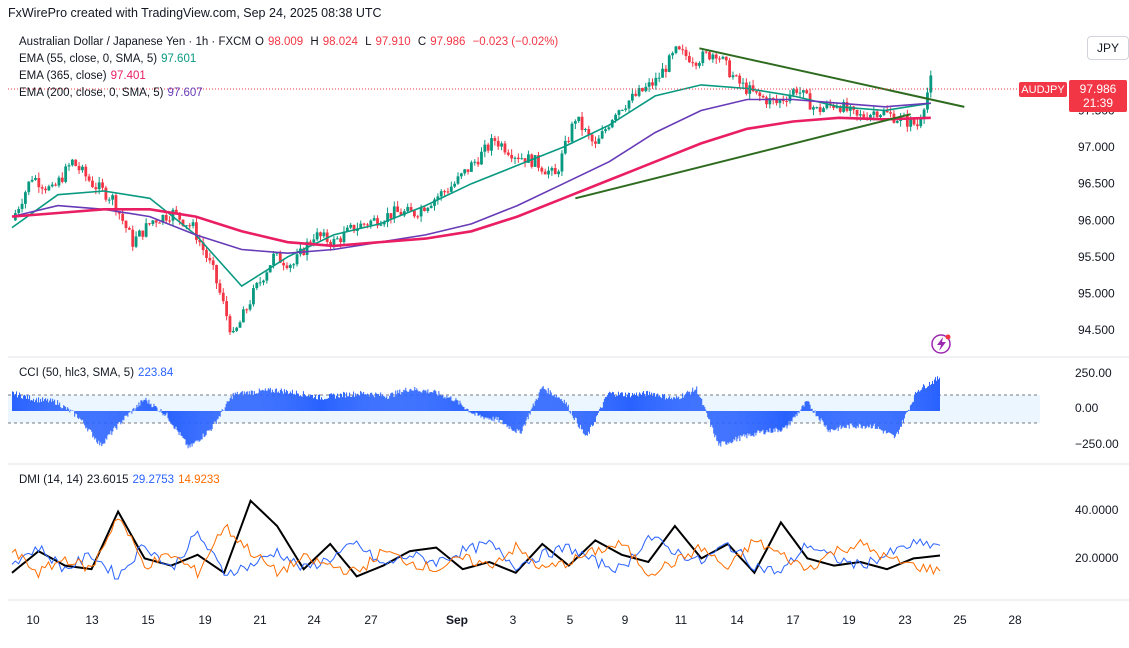 This screenshot has width=1129, height=648. I want to click on ema200-legend: EMA (200, close, 0, SMA, 5)97.607, so click(113, 93).